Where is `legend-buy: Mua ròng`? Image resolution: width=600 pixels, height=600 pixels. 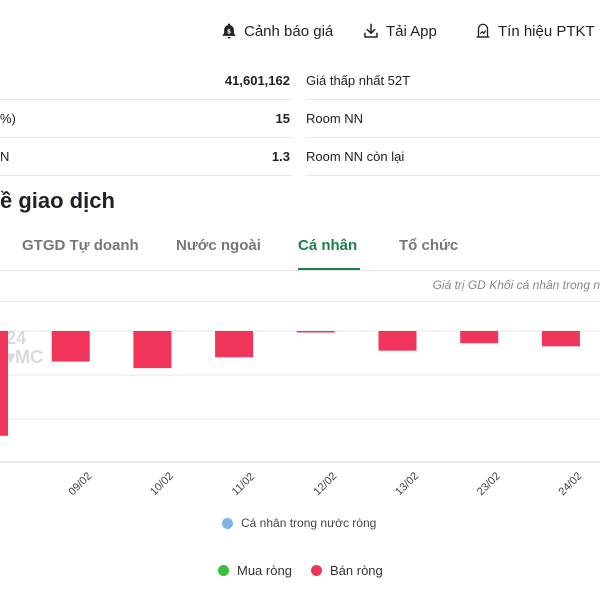 legend-buy: Mua ròng is located at coordinates (255, 570).